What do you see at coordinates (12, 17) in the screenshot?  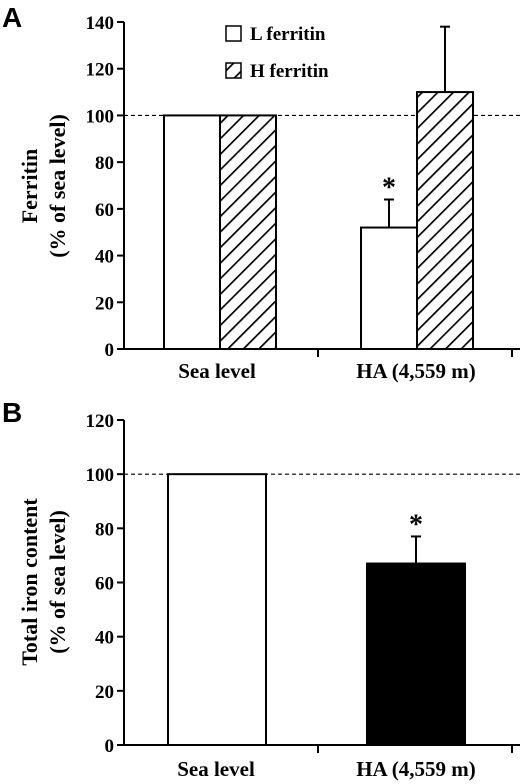 I see `panel-a-letter: A` at bounding box center [12, 17].